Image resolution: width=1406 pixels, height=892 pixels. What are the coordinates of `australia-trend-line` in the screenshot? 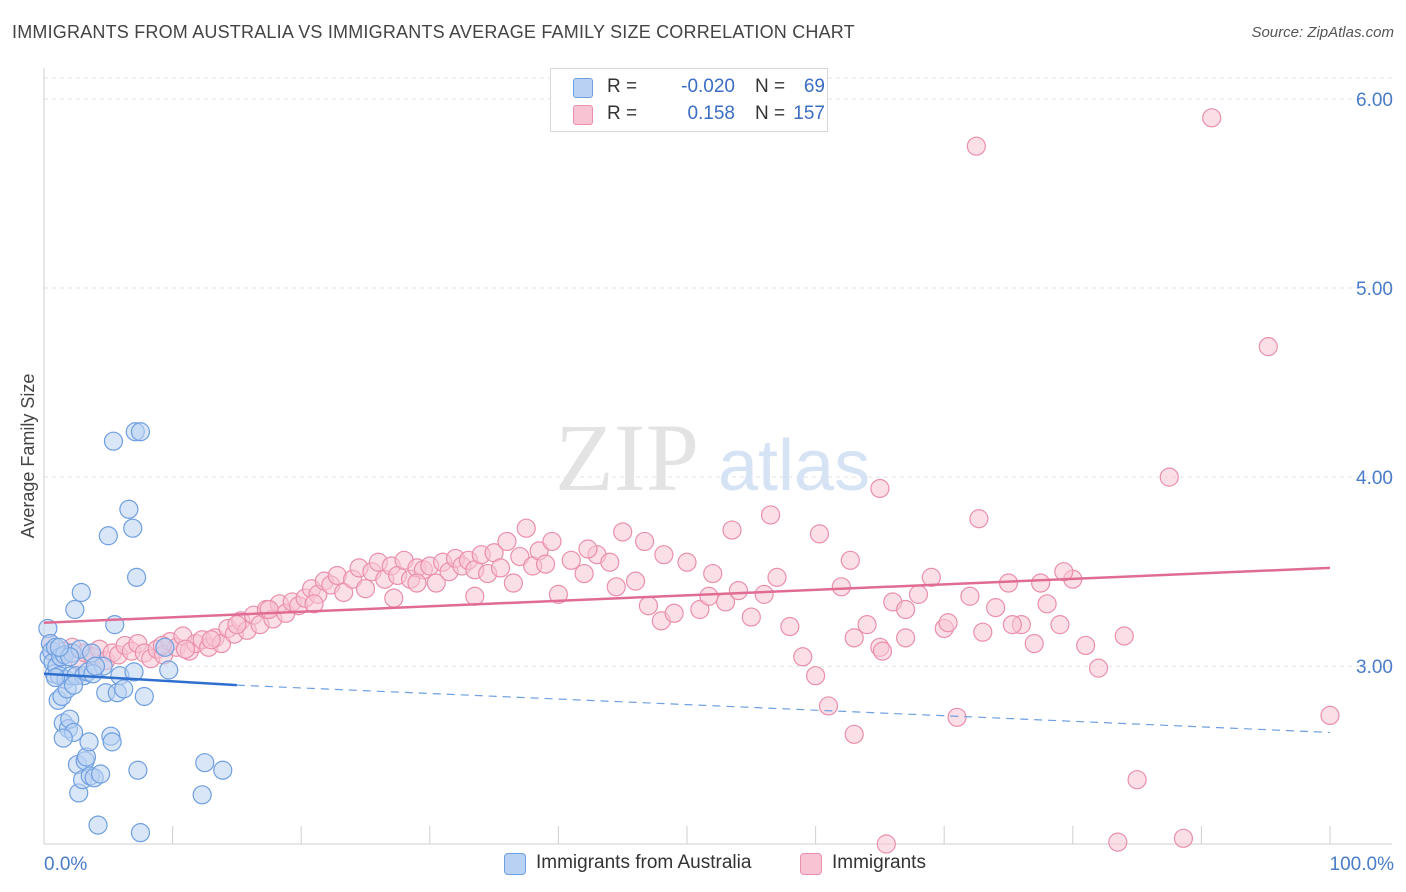 It's located at (140, 679).